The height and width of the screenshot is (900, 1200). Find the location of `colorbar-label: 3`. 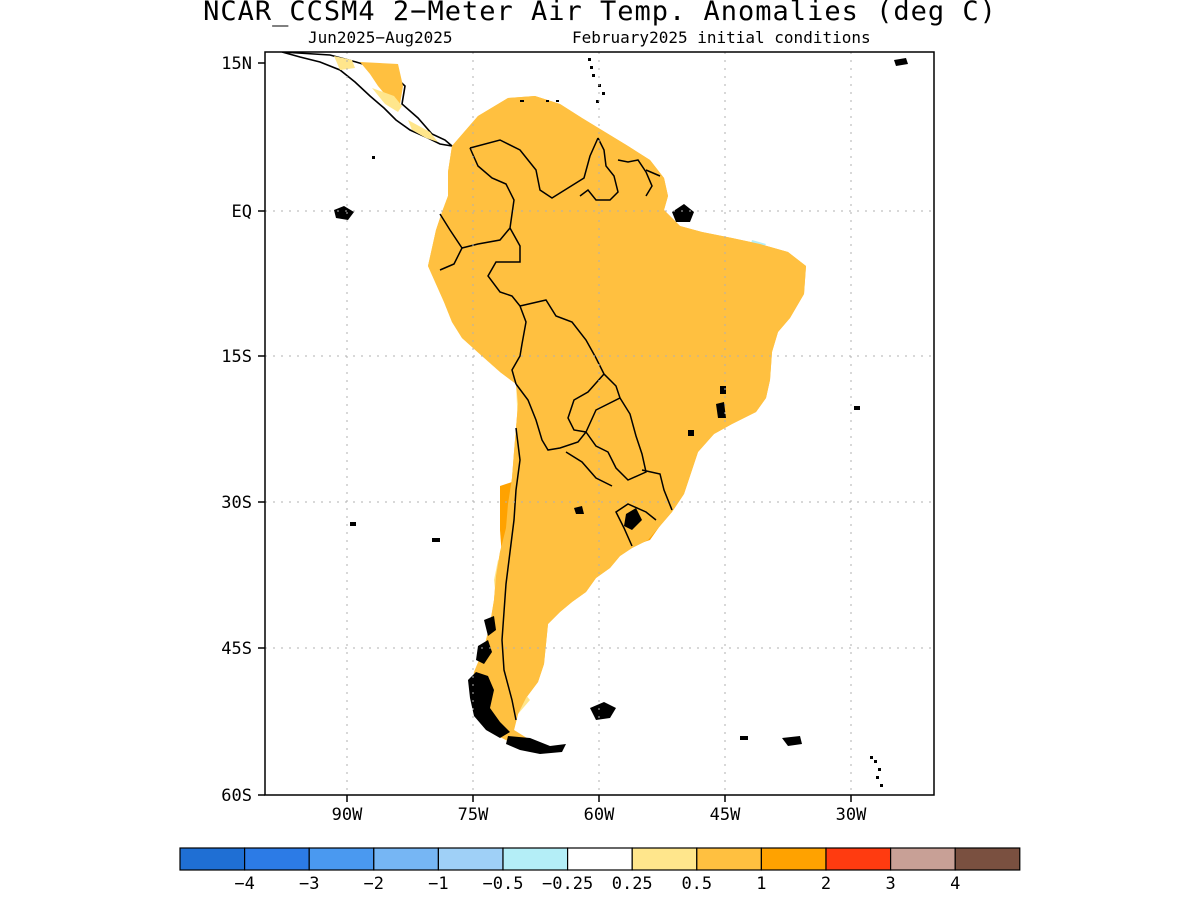

colorbar-label: 3 is located at coordinates (890, 884).